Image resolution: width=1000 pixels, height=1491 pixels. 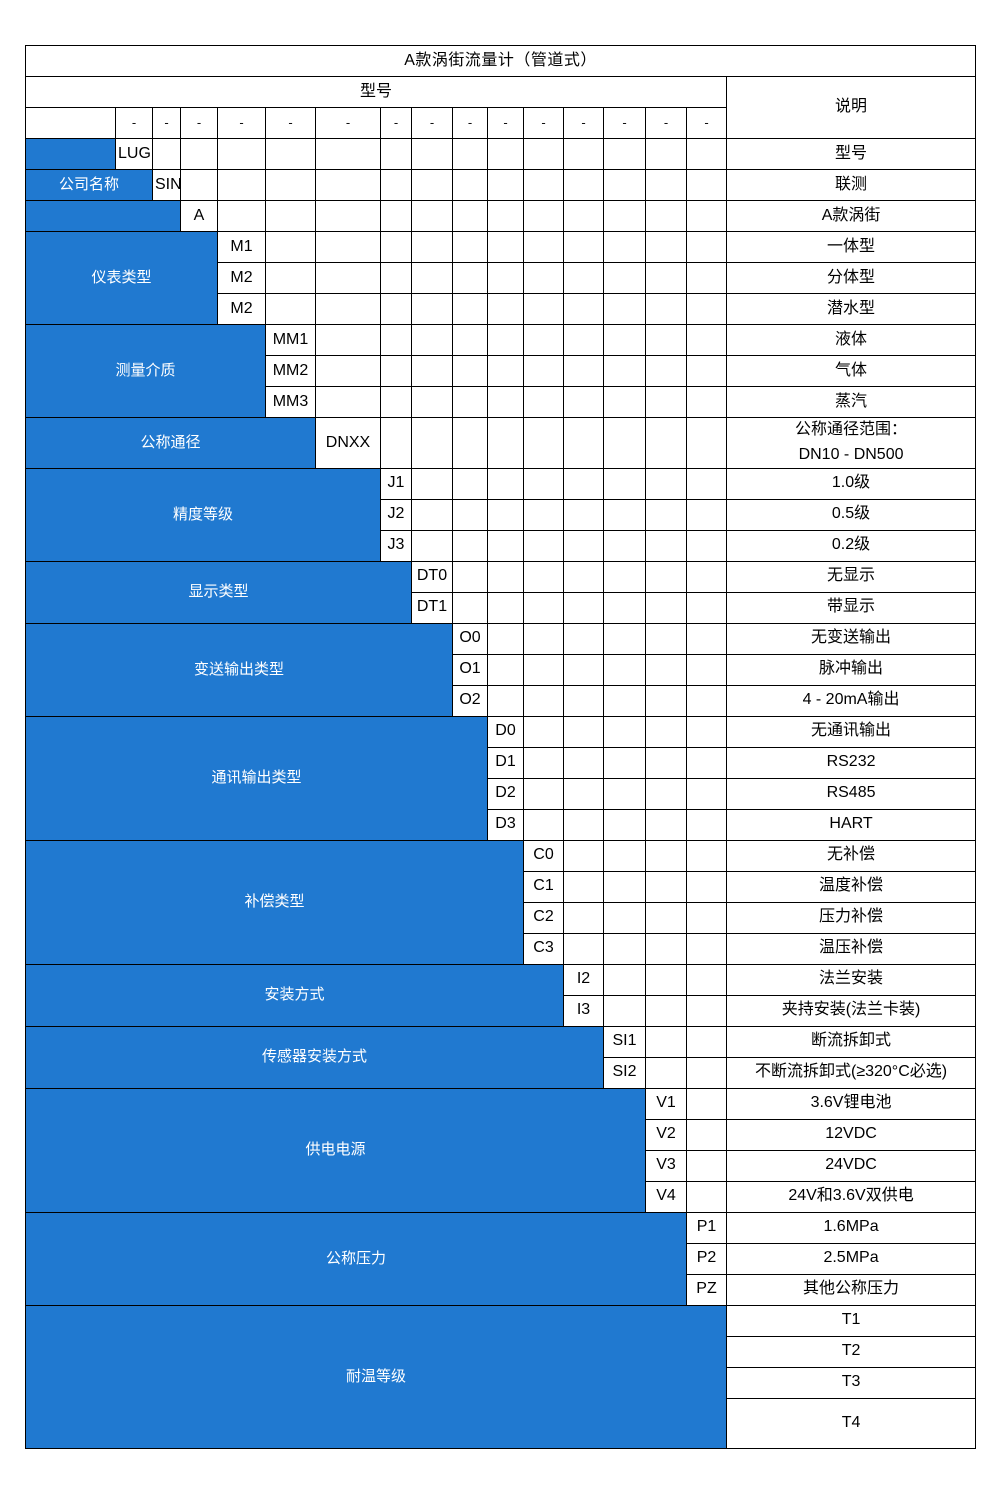 What do you see at coordinates (666, 1134) in the screenshot?
I see `code-cell-V2: V2` at bounding box center [666, 1134].